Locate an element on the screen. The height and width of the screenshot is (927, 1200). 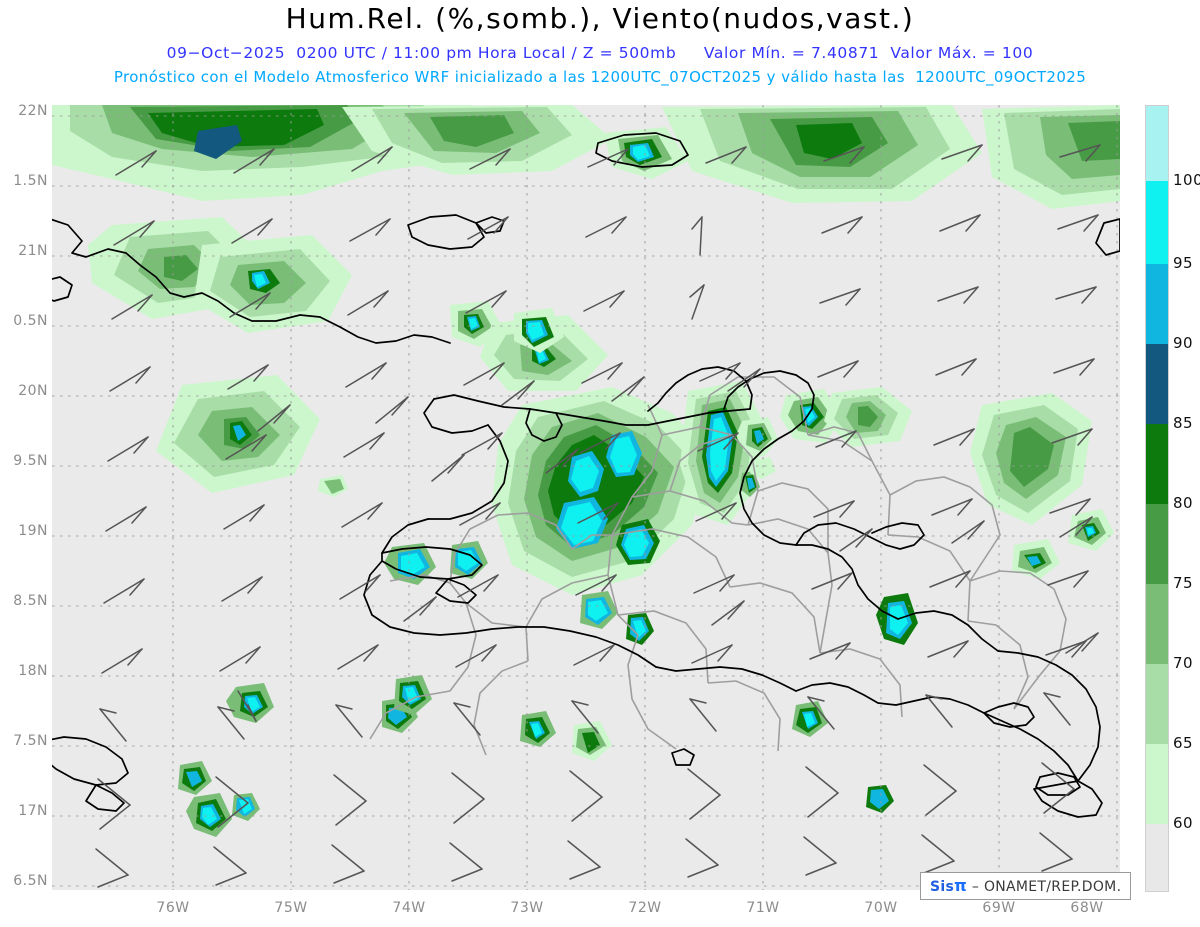
colorbar is located at coordinates (1157, 498).